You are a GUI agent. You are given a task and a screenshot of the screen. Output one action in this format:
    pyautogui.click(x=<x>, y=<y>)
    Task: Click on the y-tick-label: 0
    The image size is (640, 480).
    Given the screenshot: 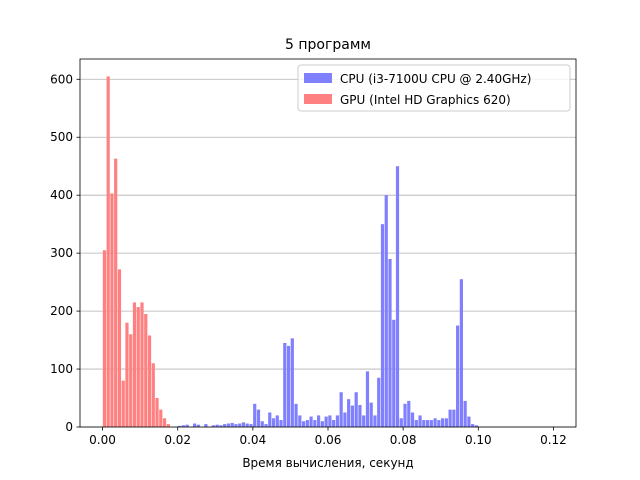 What is the action you would take?
    pyautogui.click(x=69, y=427)
    